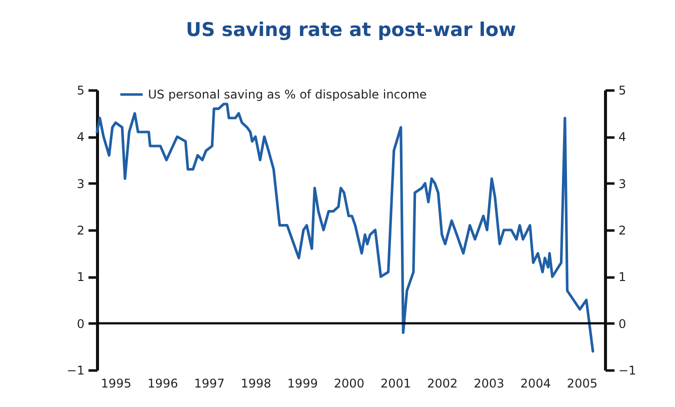 This screenshot has height=407, width=675. I want to click on x-tick-label: 2002, so click(442, 383).